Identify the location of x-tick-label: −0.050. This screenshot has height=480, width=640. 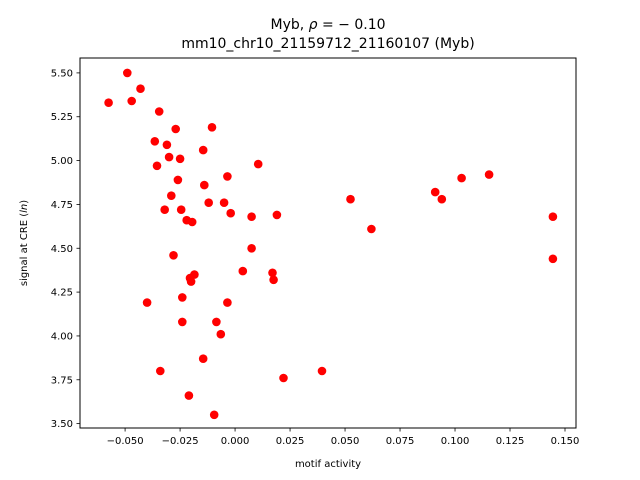
(125, 441).